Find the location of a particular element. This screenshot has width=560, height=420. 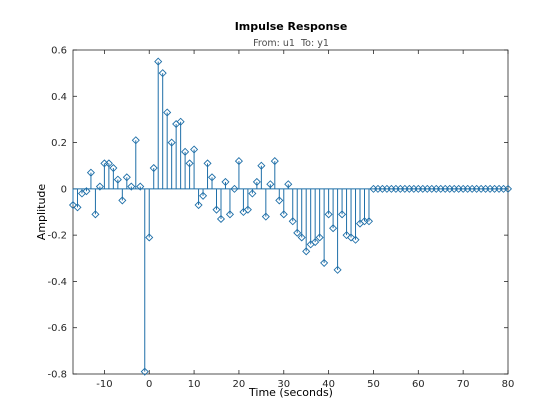

x-tick-labels: -10 0 10 20 30 40 50 60 70 80 is located at coordinates (305, 384).